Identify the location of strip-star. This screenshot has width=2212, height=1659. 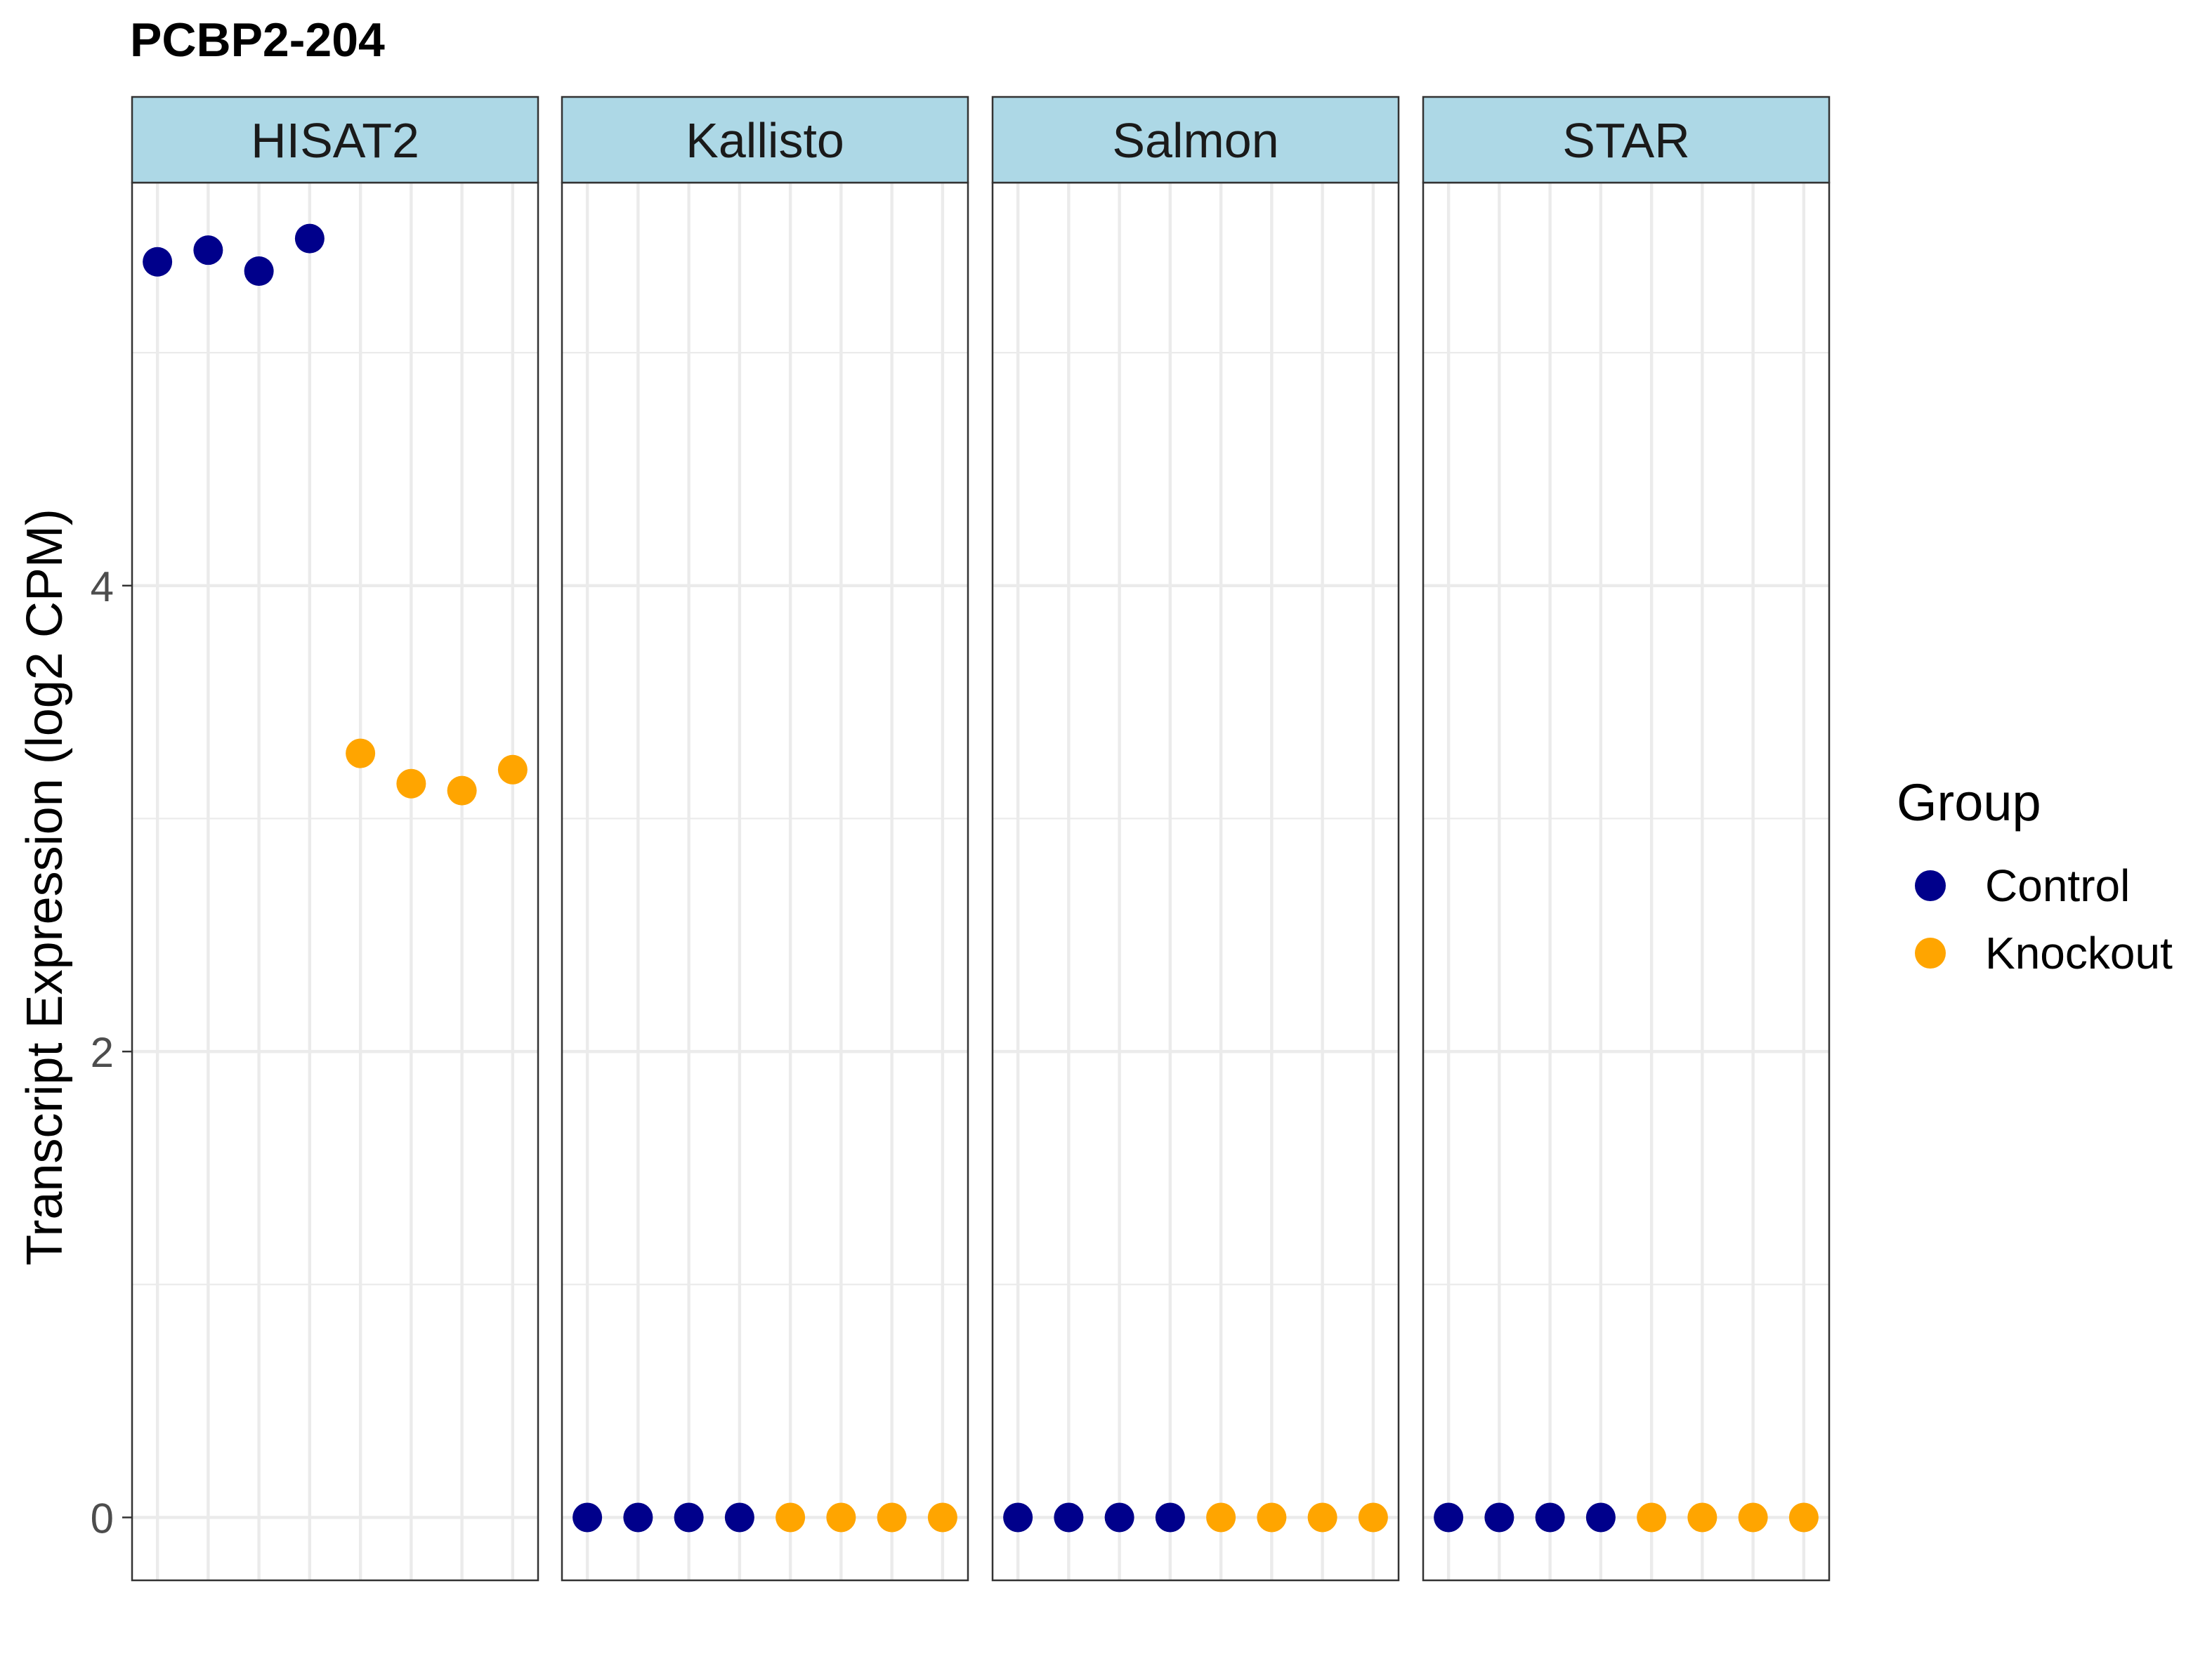
(1626, 140).